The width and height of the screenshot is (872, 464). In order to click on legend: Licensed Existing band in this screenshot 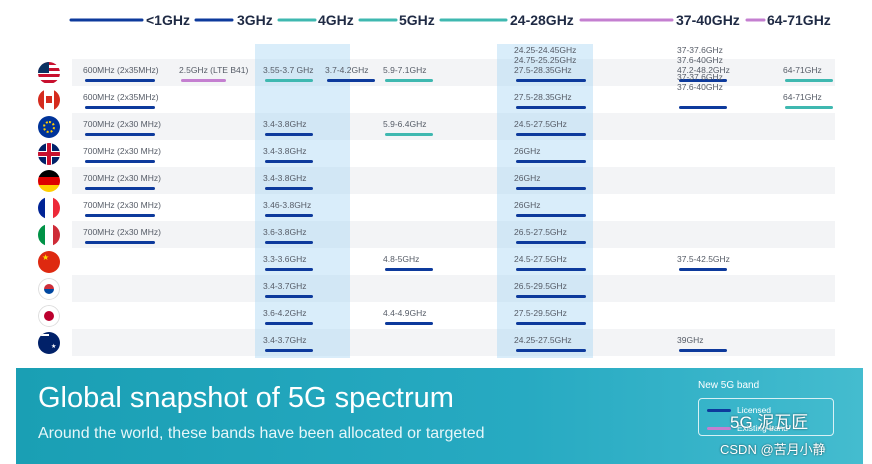, I will do `click(766, 417)`.